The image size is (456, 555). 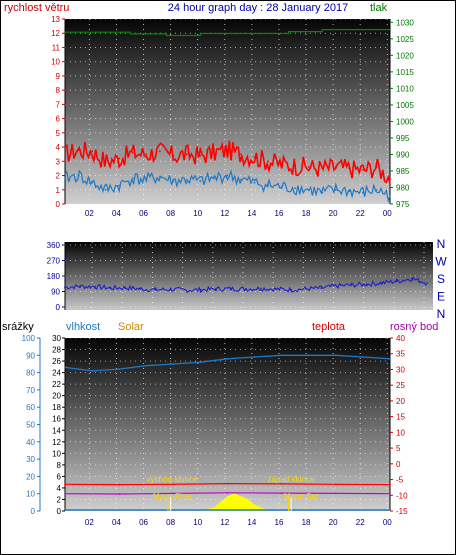 I want to click on rain-tick-label: 20, so click(x=56, y=396).